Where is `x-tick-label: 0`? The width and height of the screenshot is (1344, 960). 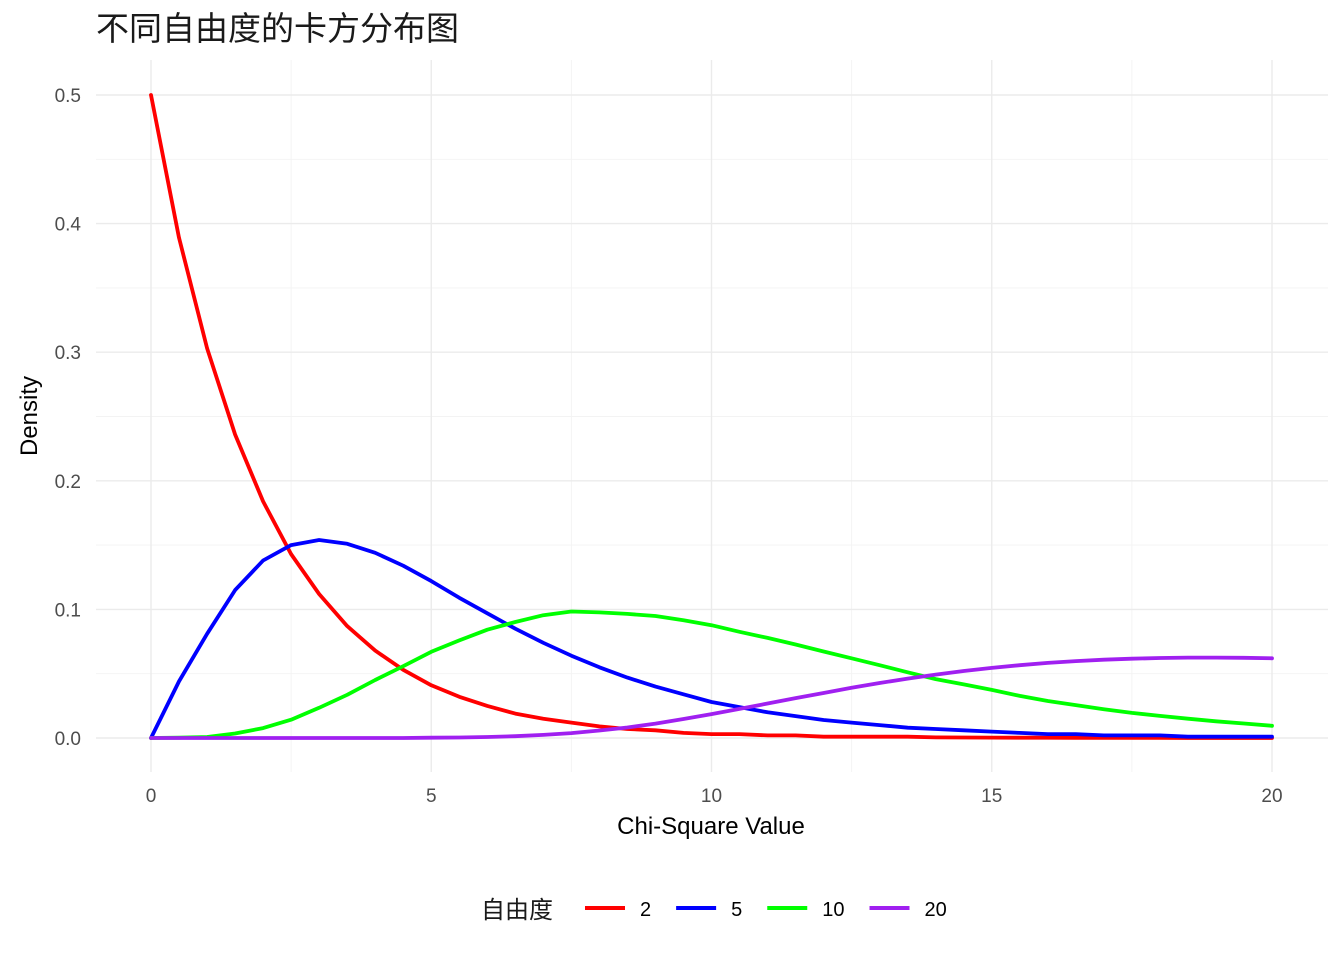
x-tick-label: 0 is located at coordinates (151, 796).